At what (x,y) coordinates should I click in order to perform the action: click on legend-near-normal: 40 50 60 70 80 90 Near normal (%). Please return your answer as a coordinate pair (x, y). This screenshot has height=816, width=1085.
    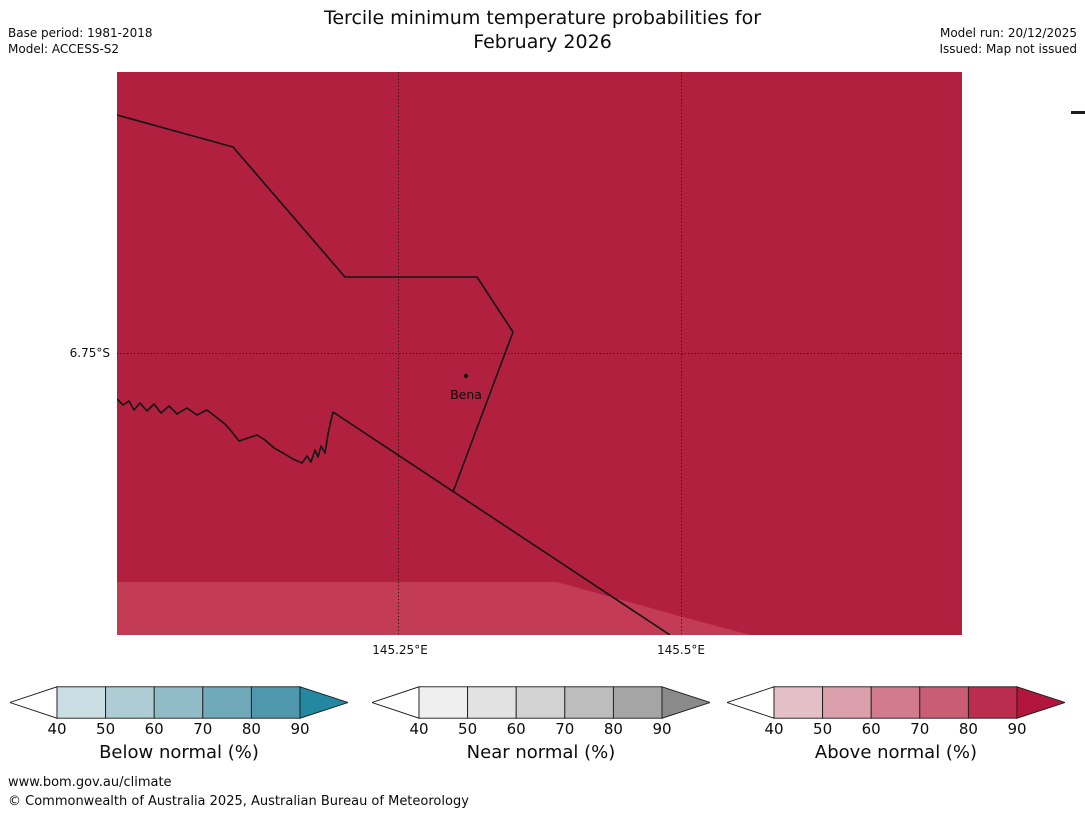
    Looking at the image, I should click on (541, 731).